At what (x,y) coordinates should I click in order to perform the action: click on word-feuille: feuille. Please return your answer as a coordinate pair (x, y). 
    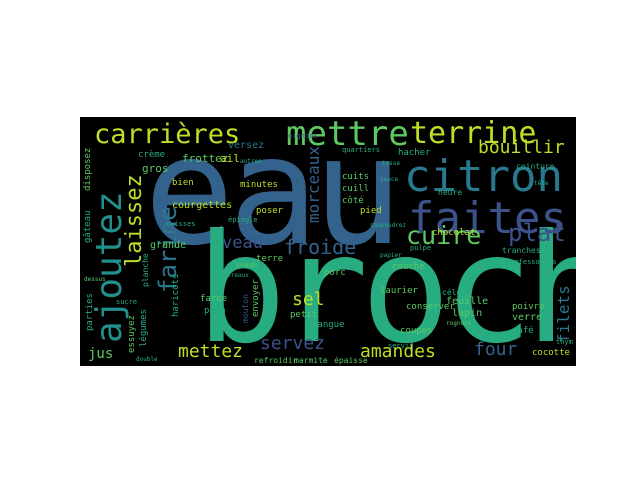
    Looking at the image, I should click on (467, 301).